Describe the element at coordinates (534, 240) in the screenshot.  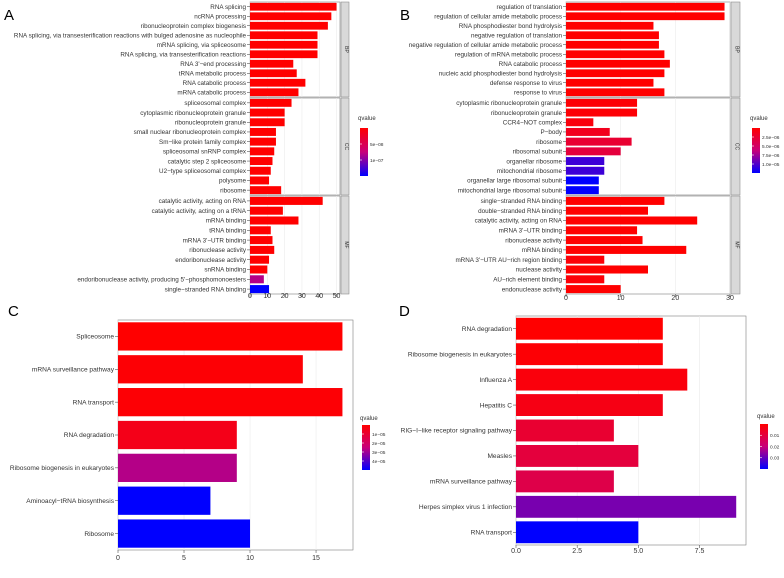
I see `category-label: ribonuclease activity` at that location.